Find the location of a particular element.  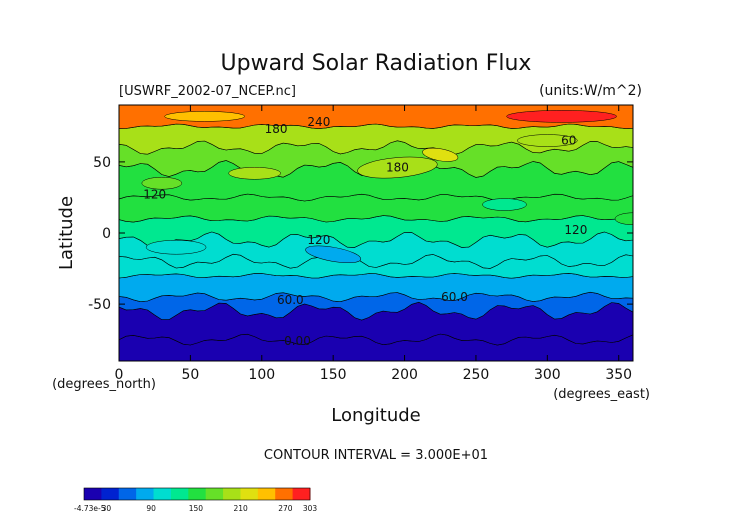

y-axis-label: Latitude is located at coordinates (66, 233).